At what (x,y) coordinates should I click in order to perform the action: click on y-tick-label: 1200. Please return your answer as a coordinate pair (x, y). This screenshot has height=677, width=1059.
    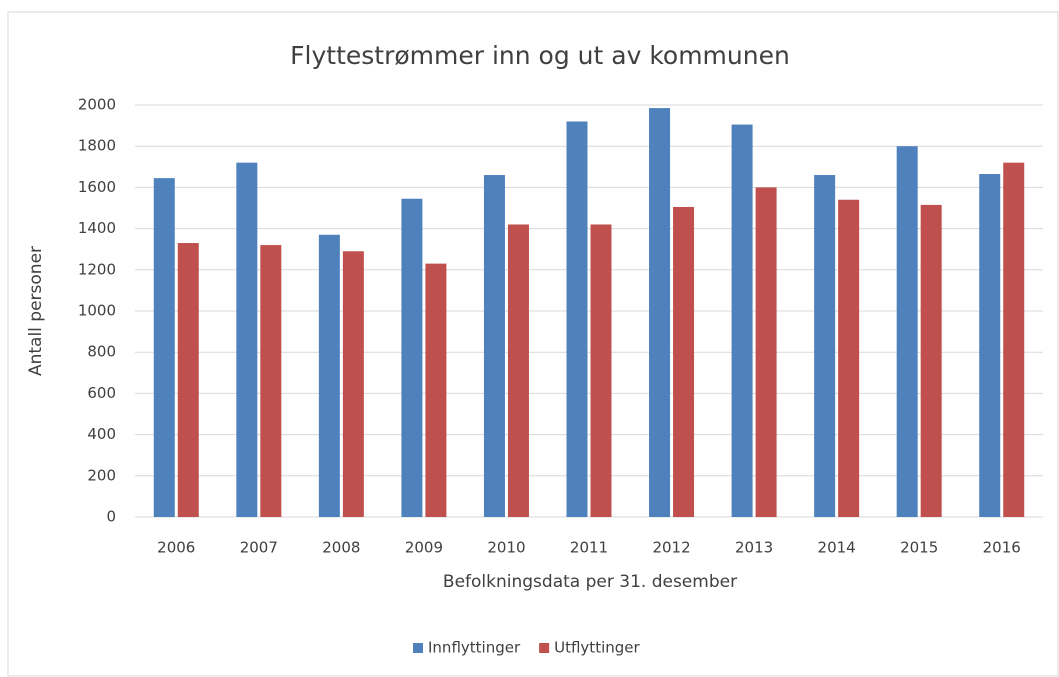
    Looking at the image, I should click on (97, 269).